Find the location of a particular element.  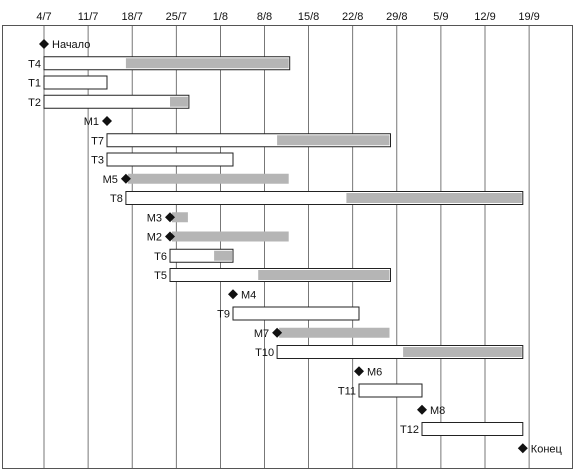

slack-bar-t5 is located at coordinates (324, 275).